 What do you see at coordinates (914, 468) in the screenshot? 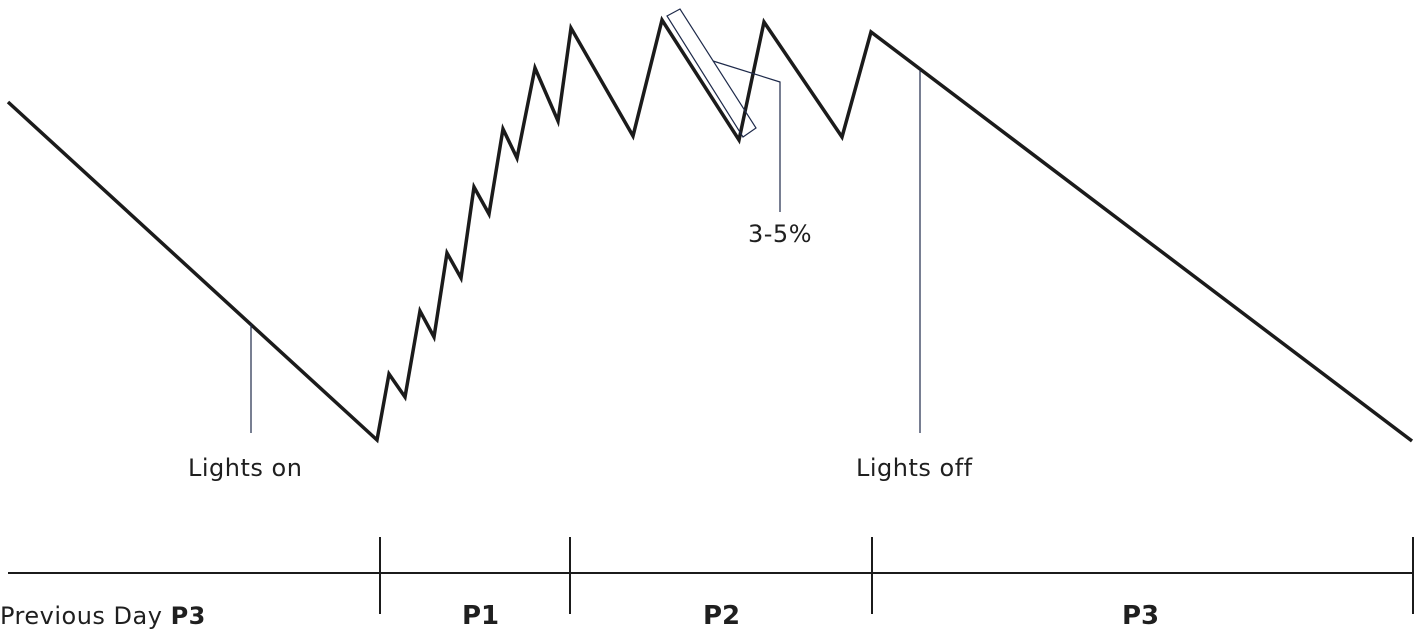
I see `lights-off-label: Lights off` at bounding box center [914, 468].